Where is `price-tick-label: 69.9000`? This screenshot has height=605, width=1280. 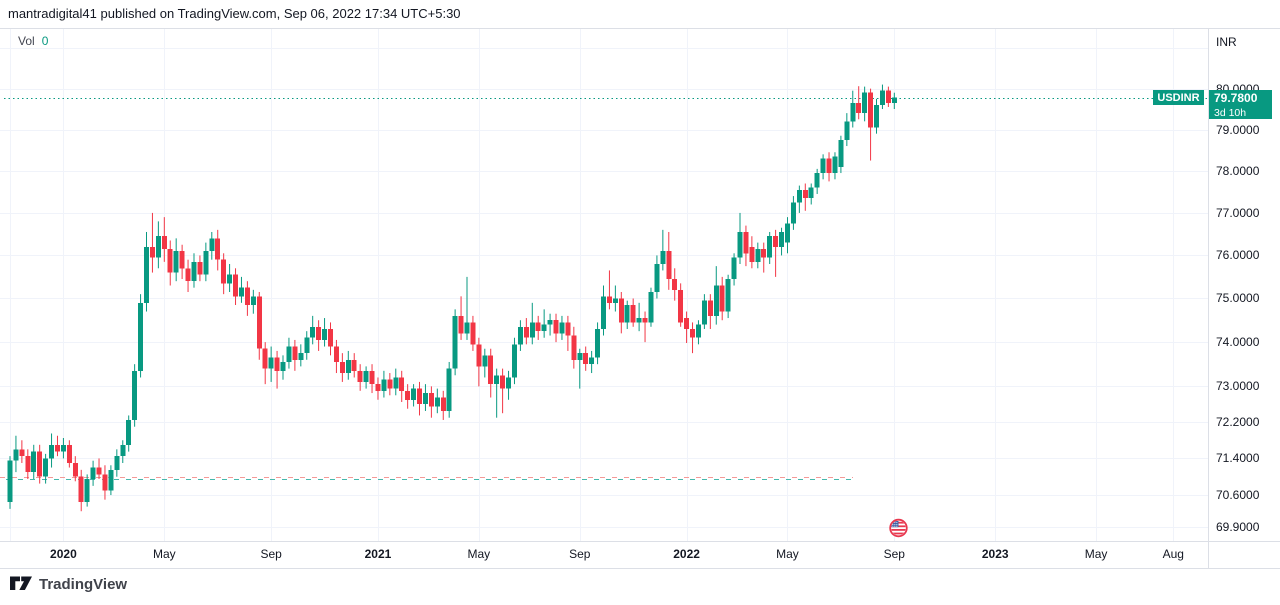 price-tick-label: 69.9000 is located at coordinates (1238, 527).